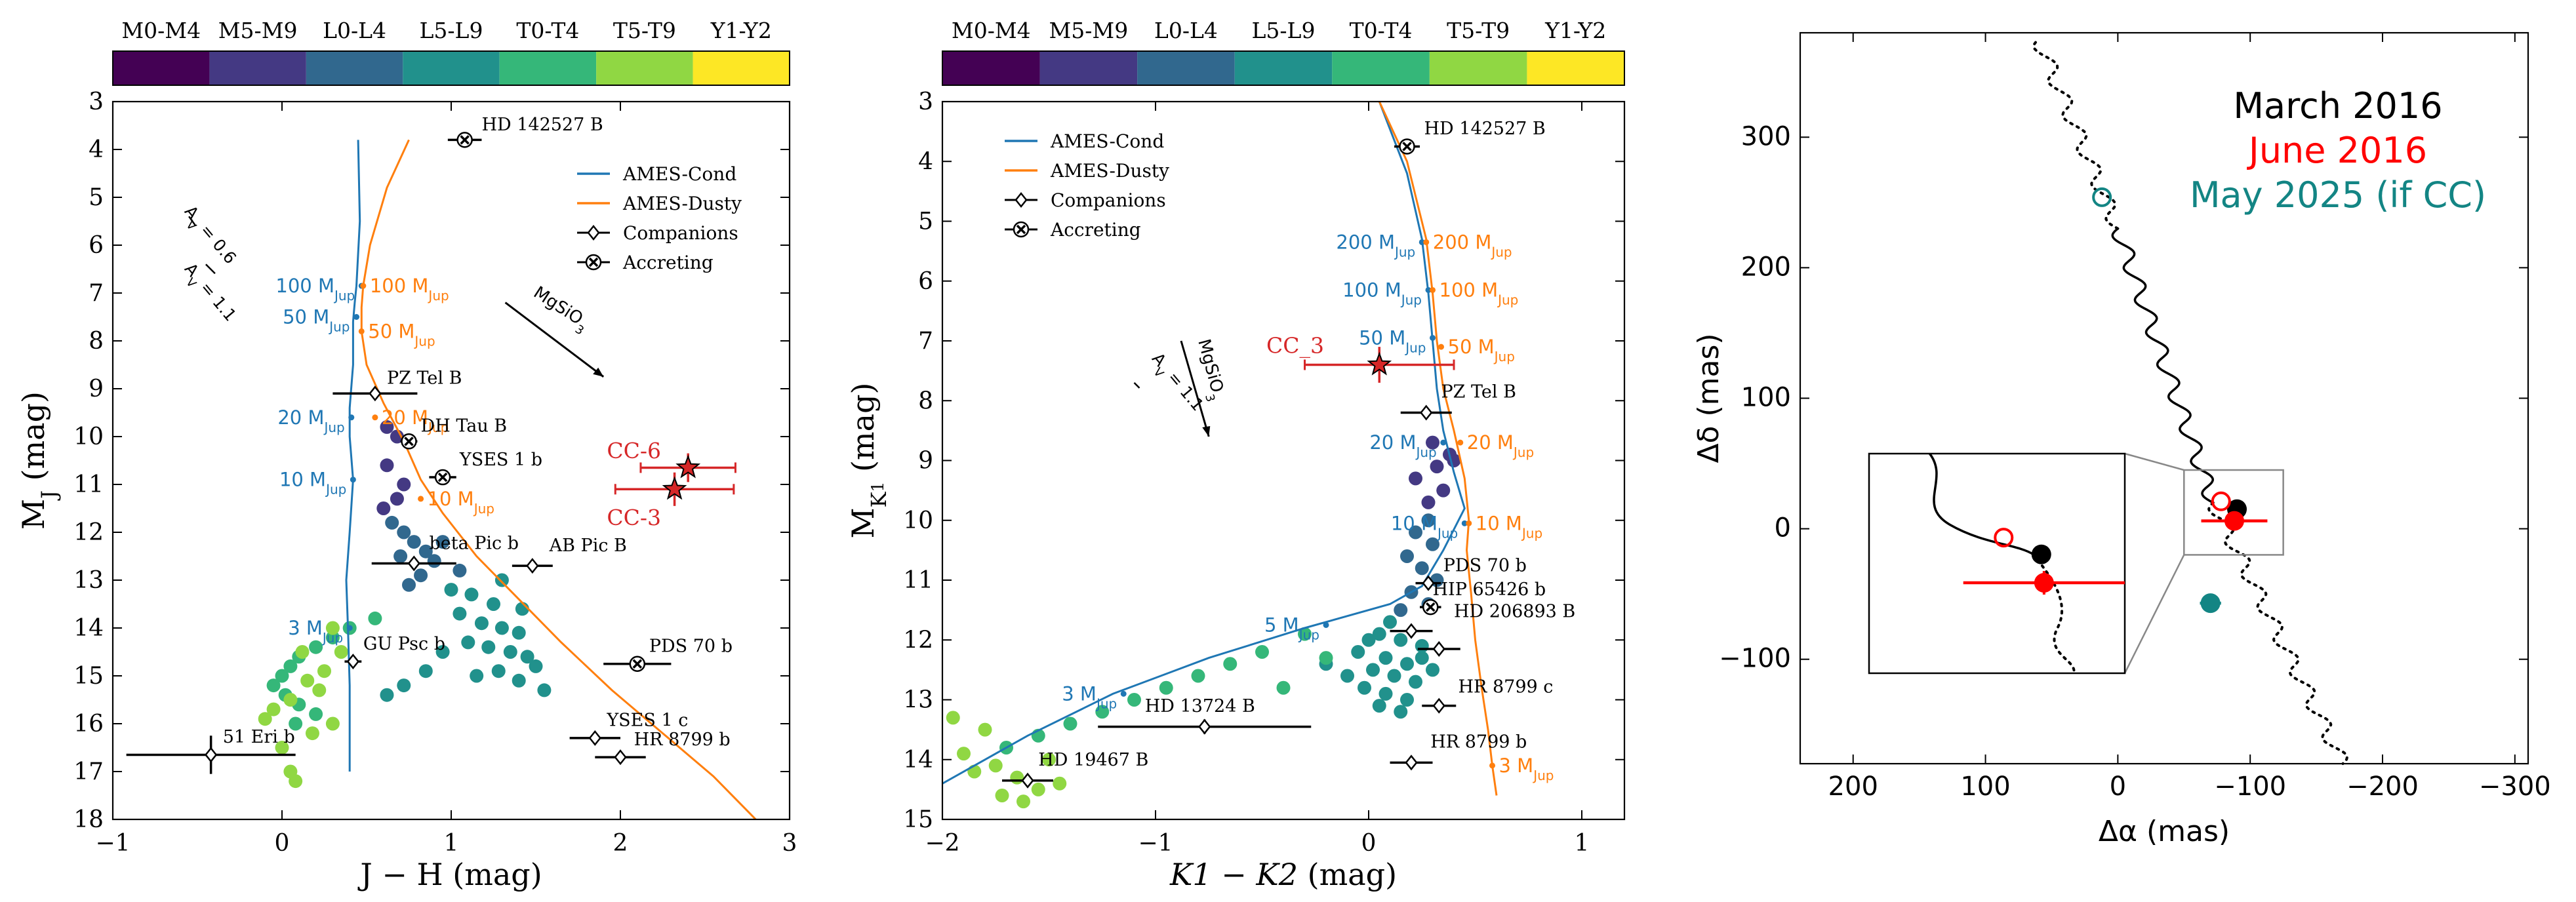 This screenshot has width=2576, height=902. What do you see at coordinates (918, 700) in the screenshot?
I see `y-tick-label: 13` at bounding box center [918, 700].